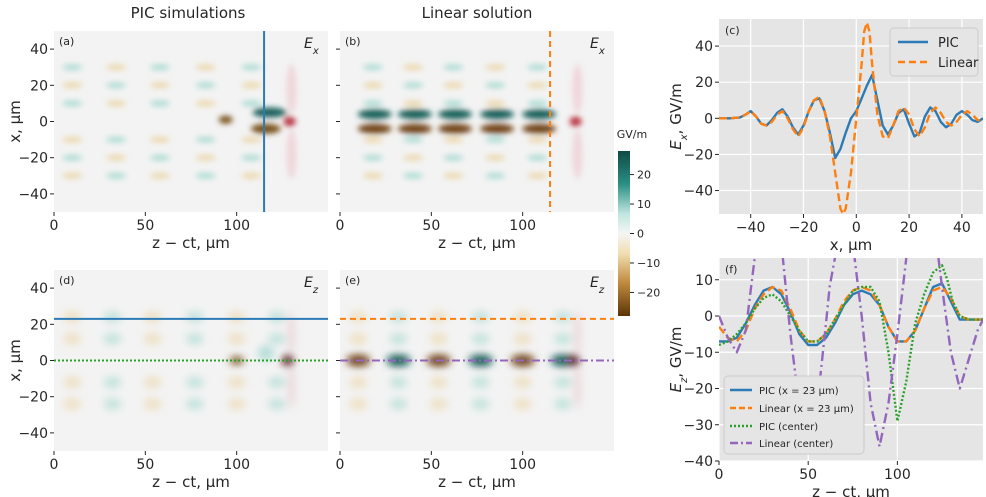  I want to click on y-tick-label: −40, so click(33, 434).